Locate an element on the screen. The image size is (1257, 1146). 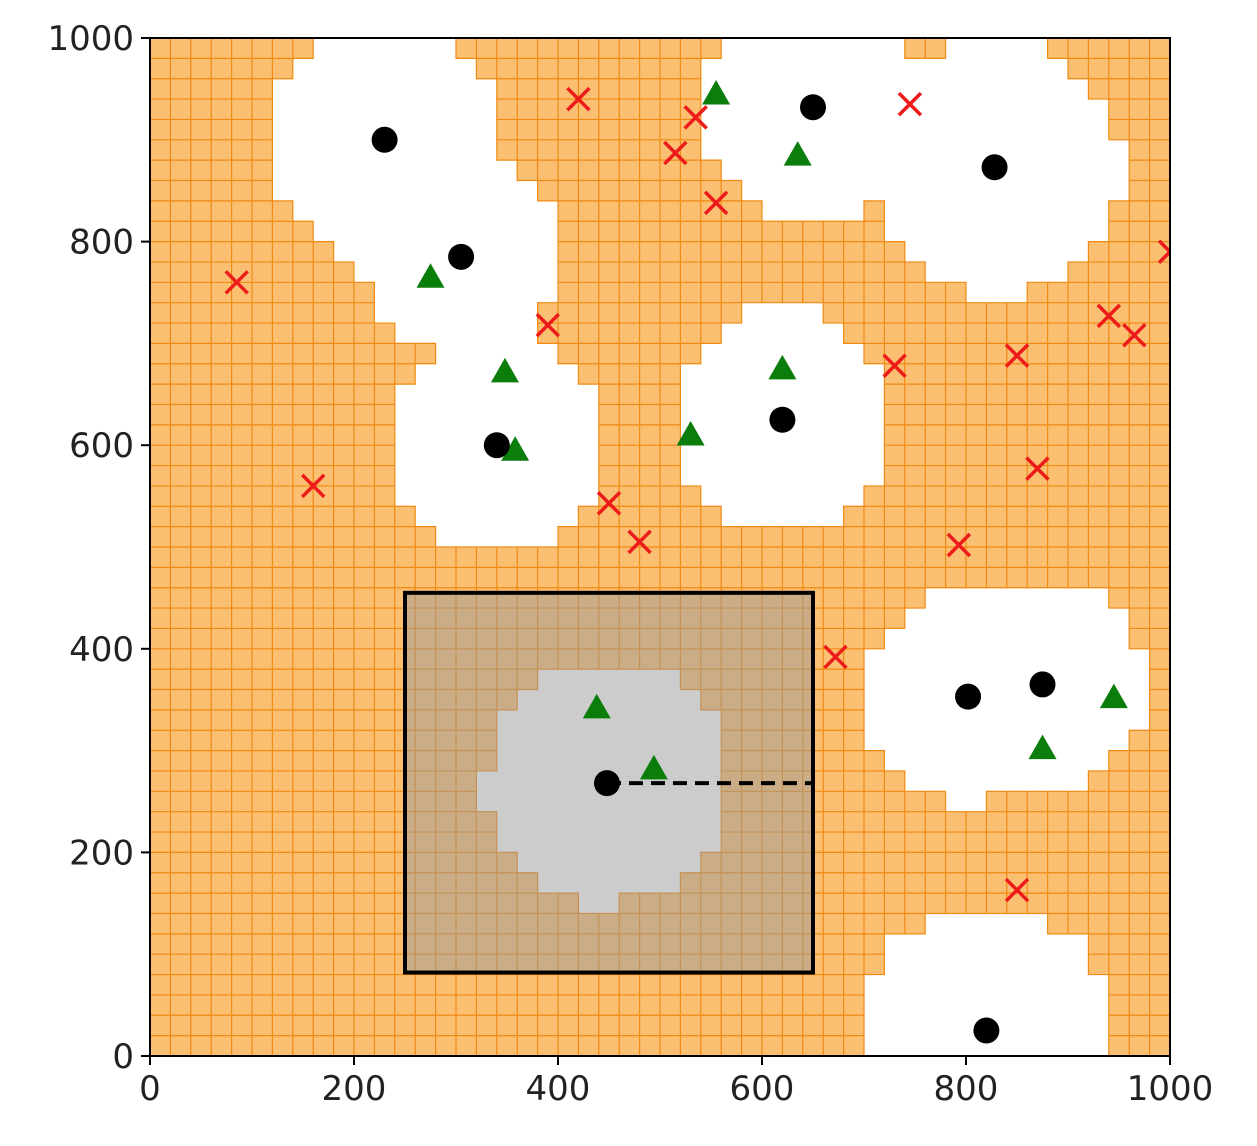
y-tick-label: 1000 is located at coordinates (90, 39).